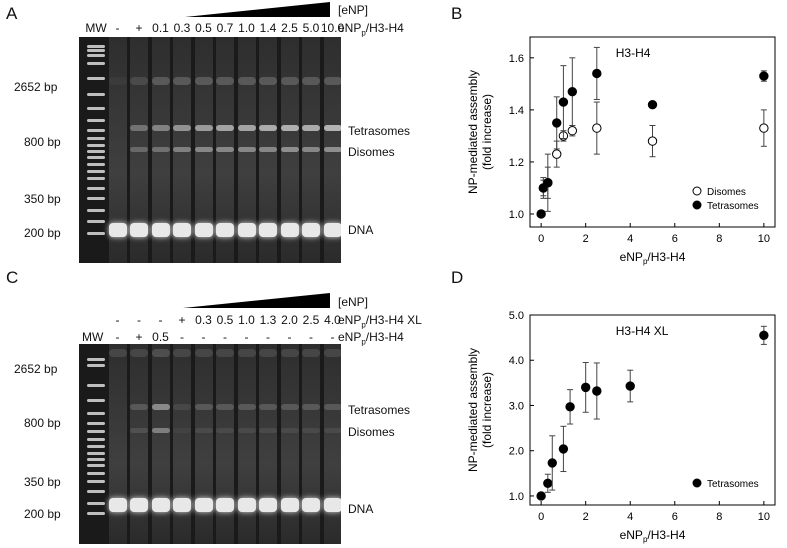  What do you see at coordinates (697, 191) in the screenshot?
I see `legend-marker` at bounding box center [697, 191].